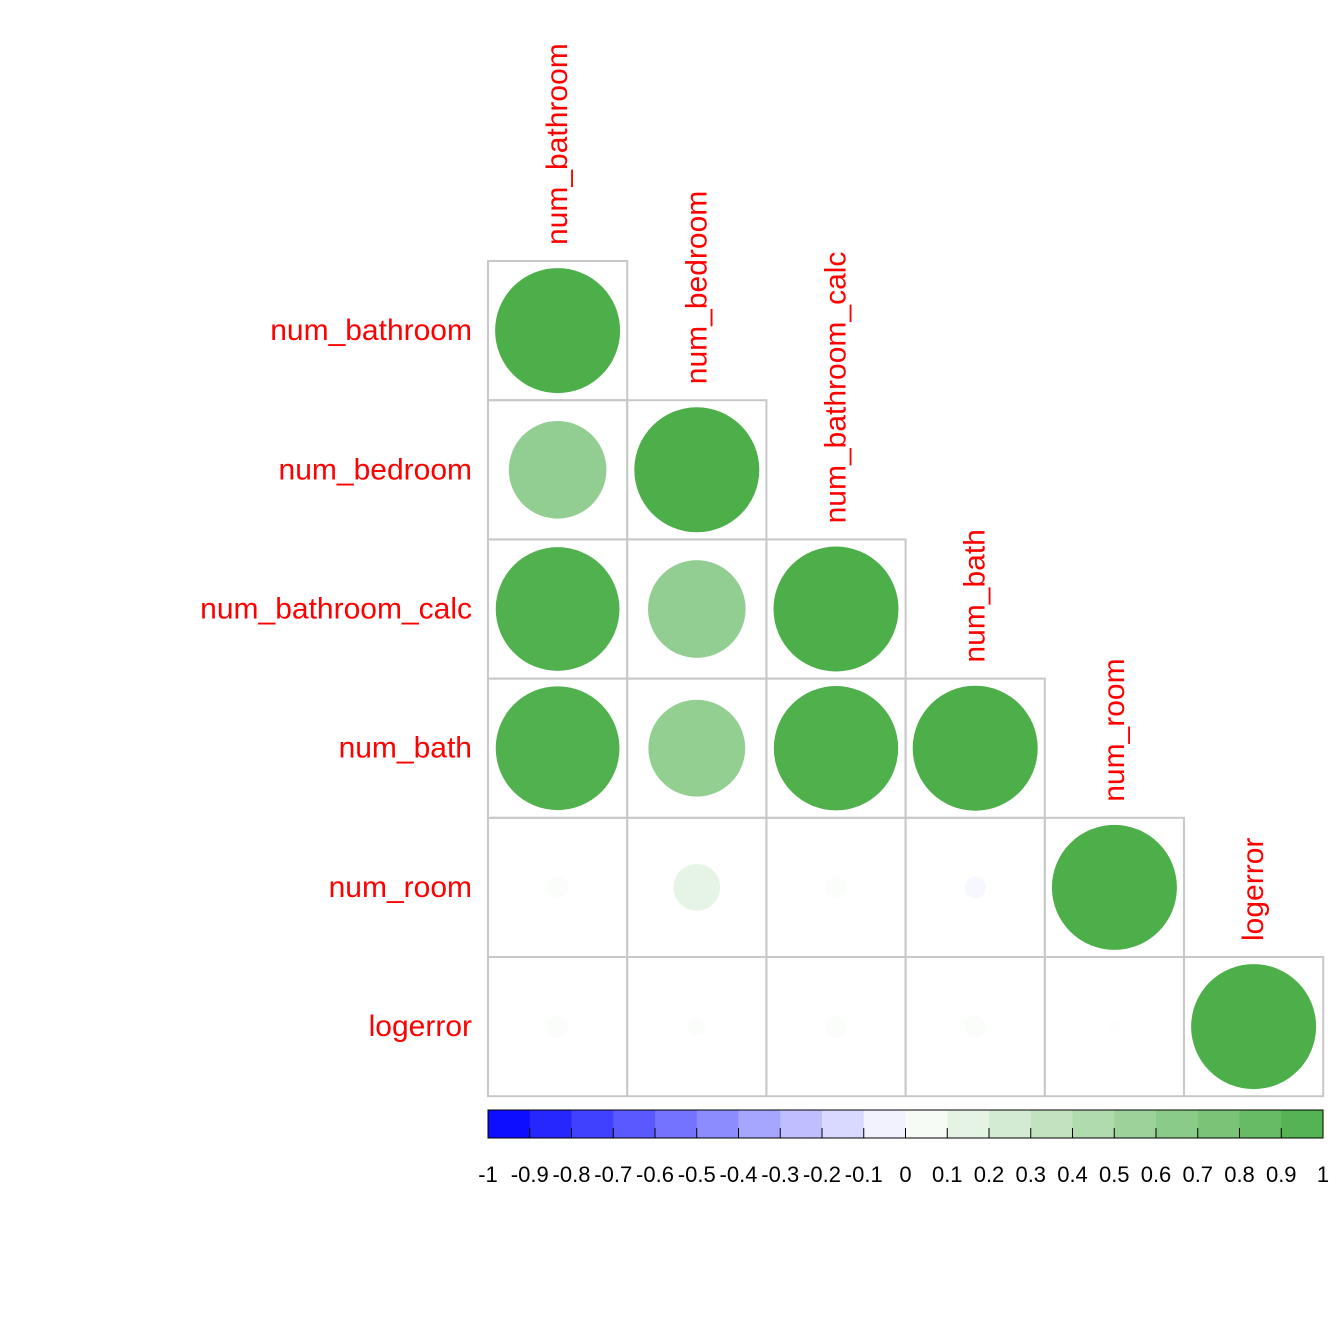 The image size is (1344, 1344). Describe the element at coordinates (557, 144) in the screenshot. I see `column-label: num_bathroom` at that location.